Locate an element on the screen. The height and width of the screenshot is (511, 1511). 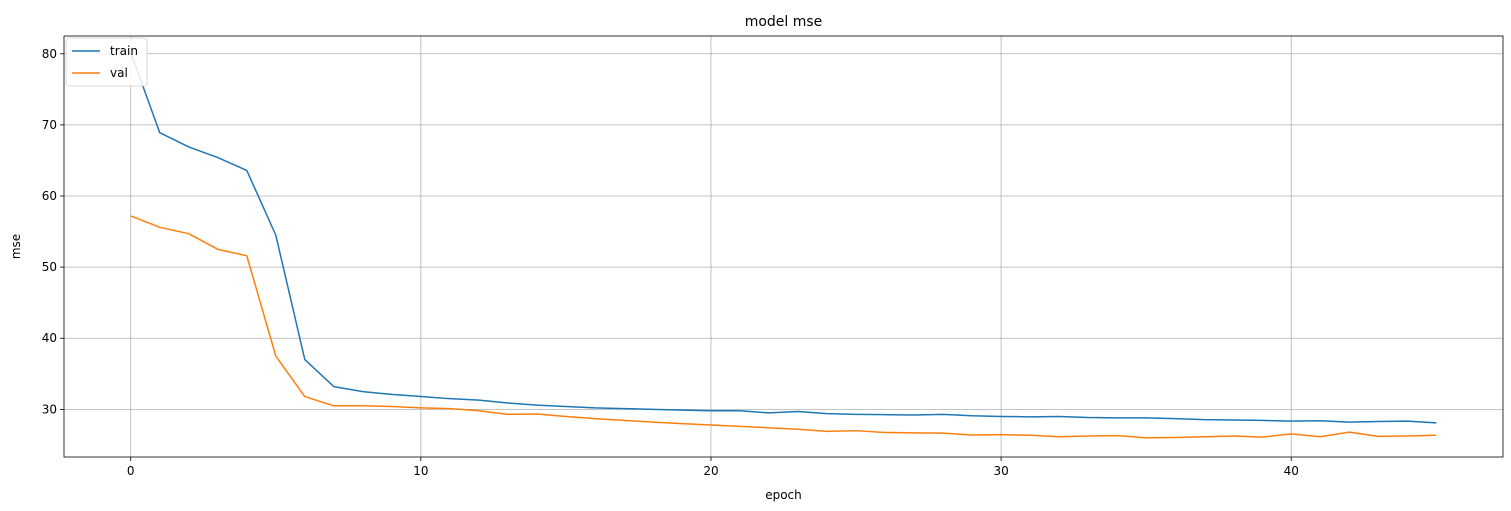
y-axis-label: mse is located at coordinates (16, 246).